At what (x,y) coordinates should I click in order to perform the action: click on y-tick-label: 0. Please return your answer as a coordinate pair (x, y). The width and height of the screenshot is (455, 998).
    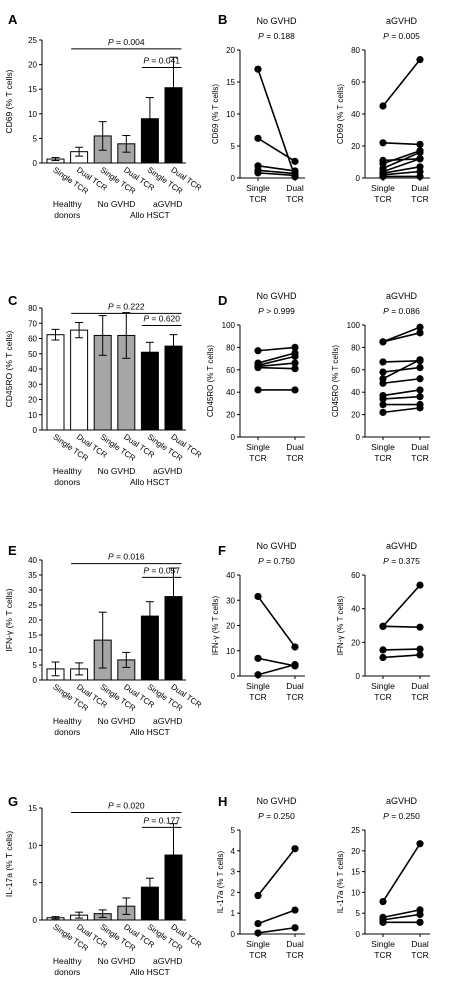
    Looking at the image, I should click on (358, 934).